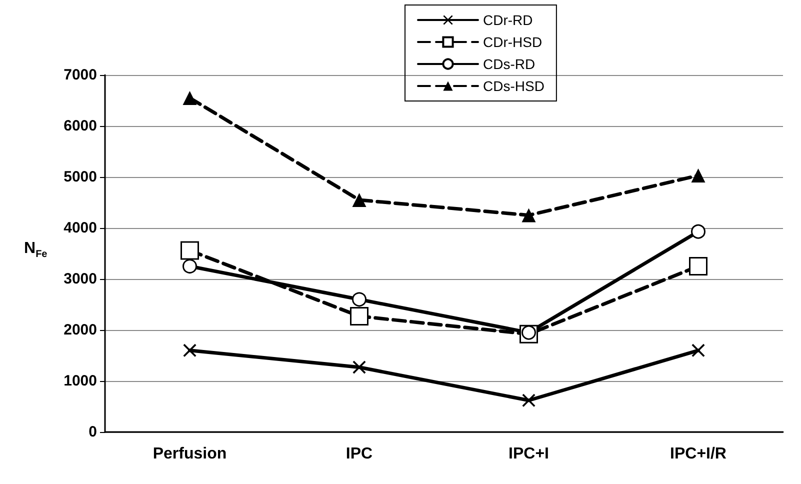 The image size is (801, 484). Describe the element at coordinates (92, 432) in the screenshot. I see `y-tick-label: 0` at that location.